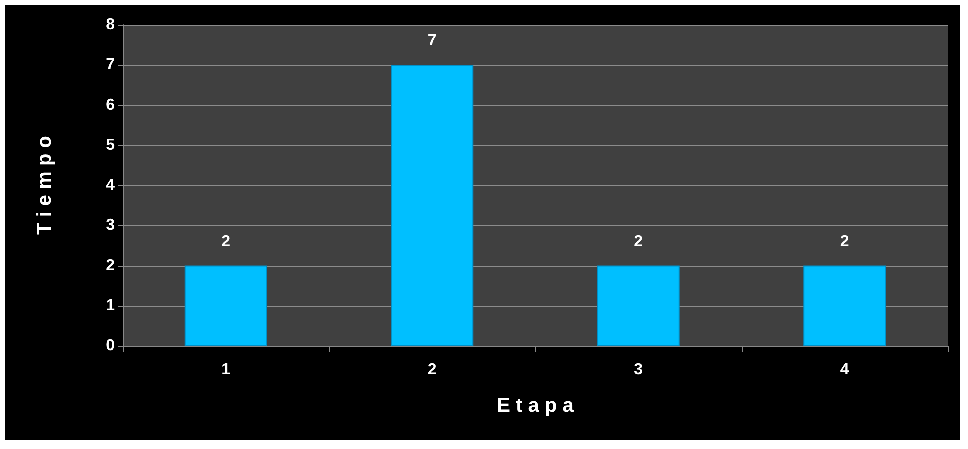  What do you see at coordinates (111, 225) in the screenshot?
I see `y-tick-label: 3` at bounding box center [111, 225].